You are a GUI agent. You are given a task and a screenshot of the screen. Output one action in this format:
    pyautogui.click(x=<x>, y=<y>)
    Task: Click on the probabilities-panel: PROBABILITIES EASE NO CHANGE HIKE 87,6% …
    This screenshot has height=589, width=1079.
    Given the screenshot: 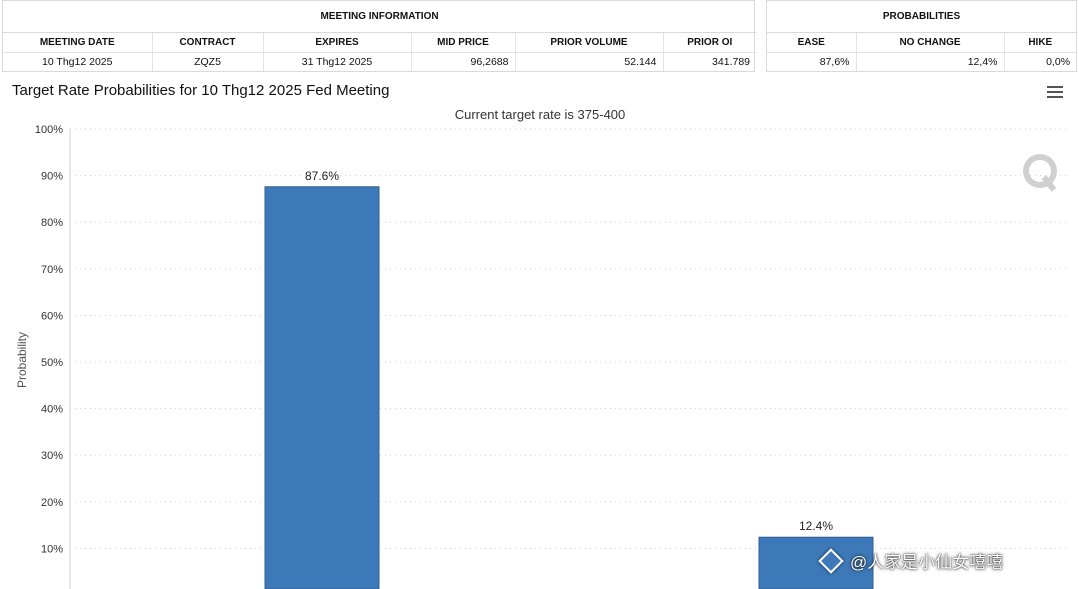 What is the action you would take?
    pyautogui.click(x=921, y=36)
    